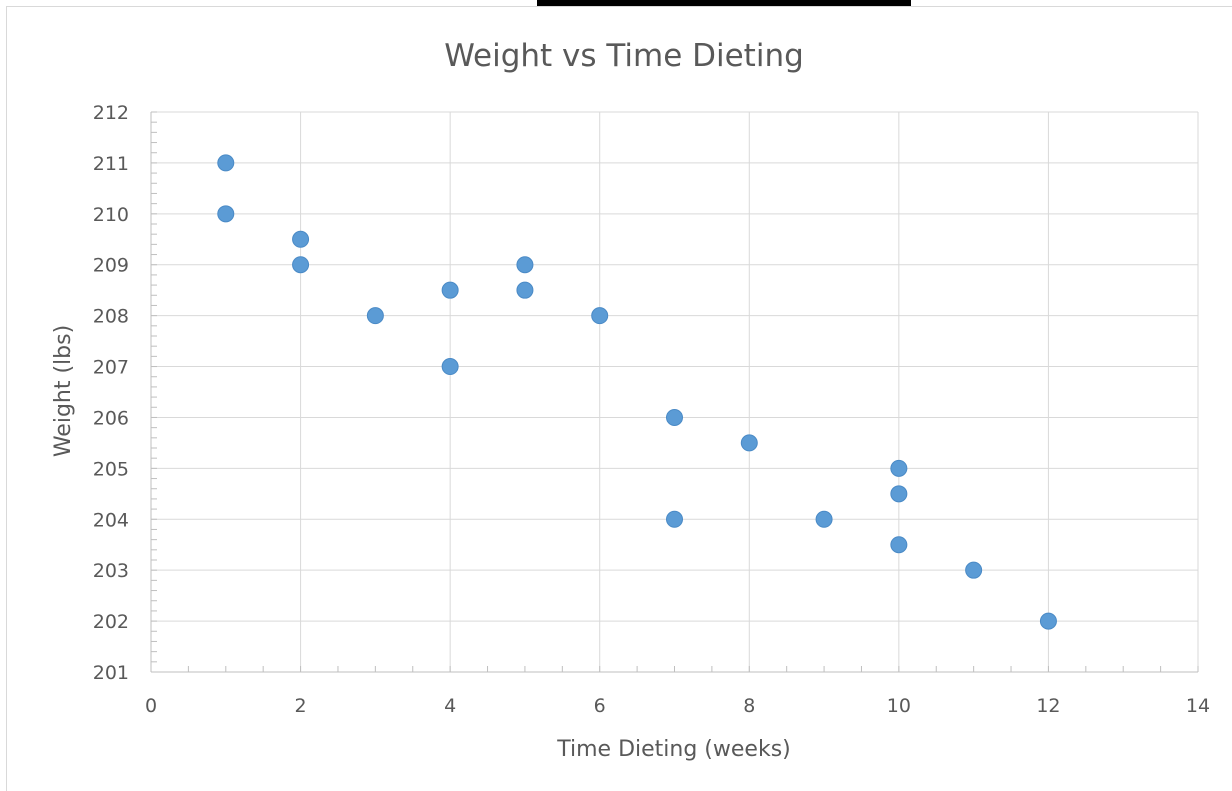  What do you see at coordinates (111, 317) in the screenshot?
I see `y-tick-label: 208` at bounding box center [111, 317].